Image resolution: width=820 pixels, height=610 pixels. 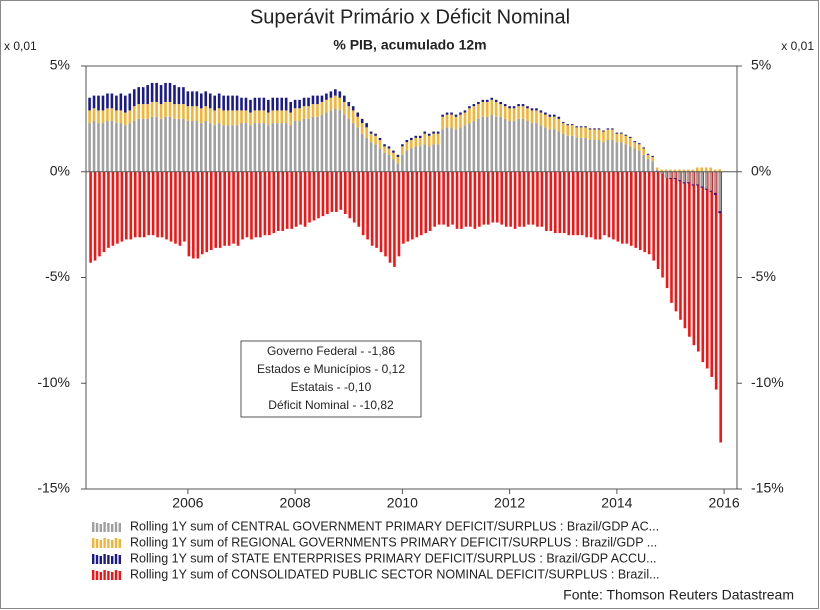 What do you see at coordinates (53, 382) in the screenshot?
I see `y-tick-label: -10%` at bounding box center [53, 382].